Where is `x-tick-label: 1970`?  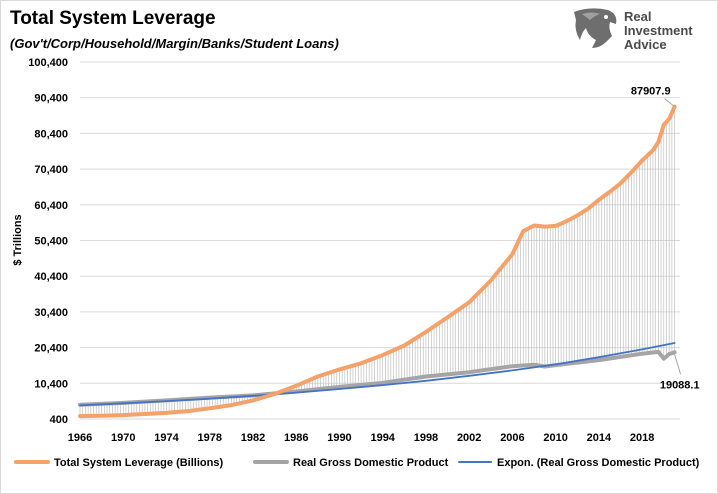 x-tick-label: 1970 is located at coordinates (123, 438).